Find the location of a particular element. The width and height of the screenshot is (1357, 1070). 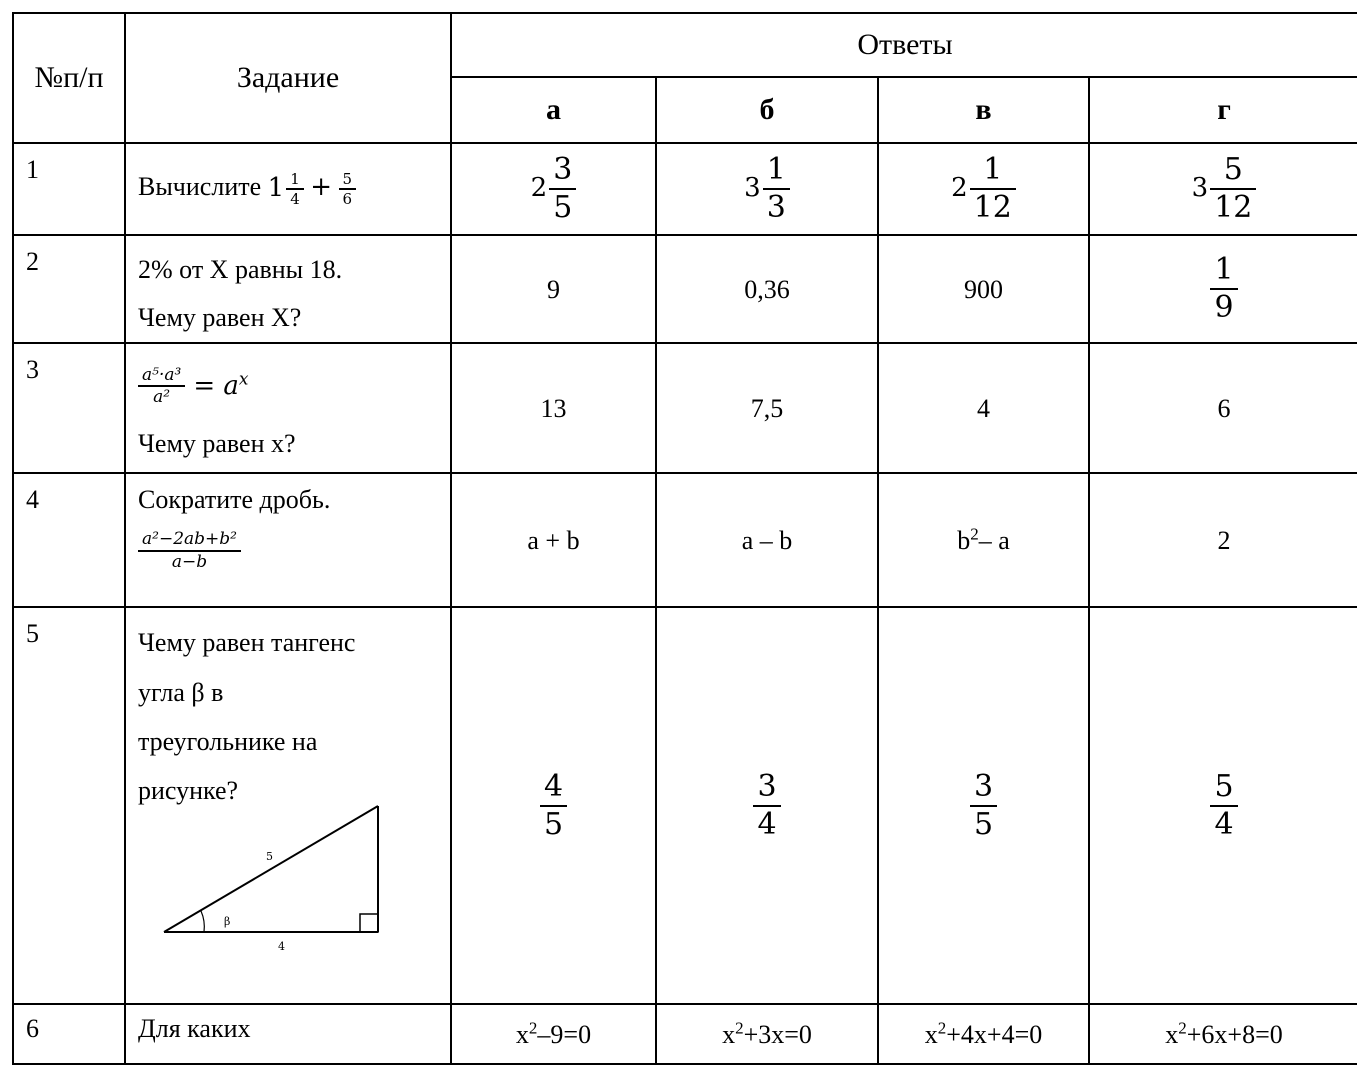

row-number: 5 is located at coordinates (69, 806).